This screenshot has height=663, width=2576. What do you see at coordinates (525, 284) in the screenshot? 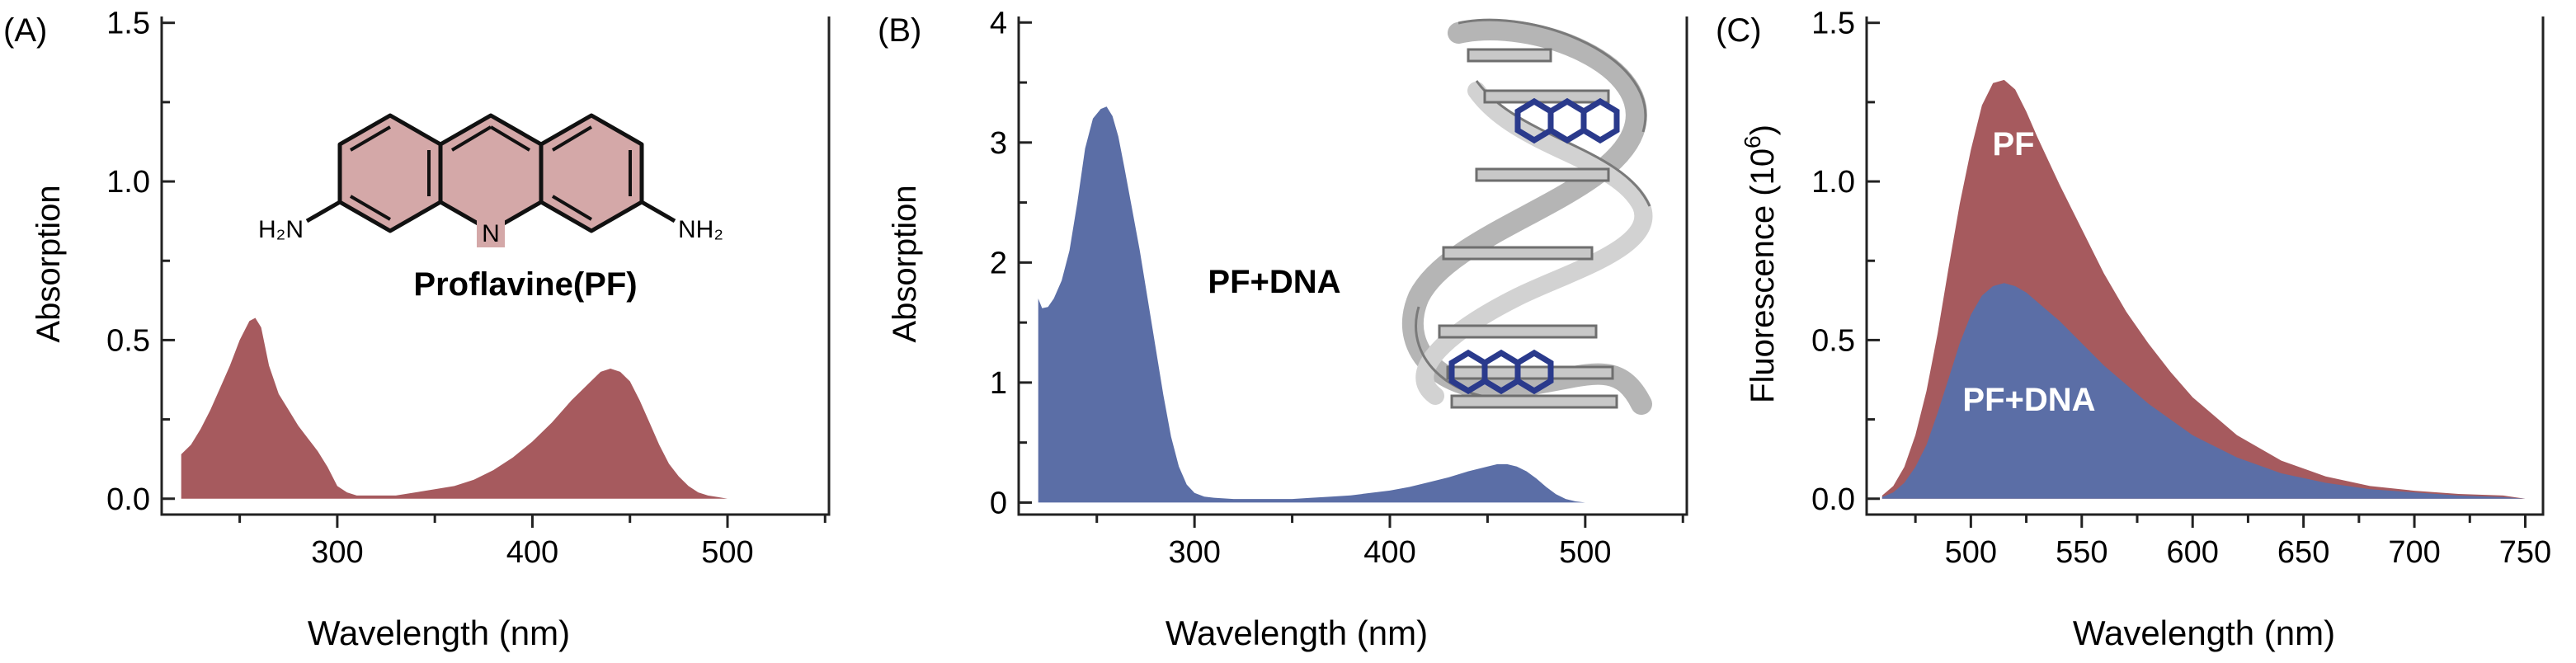
I see `proflavine-caption: Proflavine(PF)` at bounding box center [525, 284].